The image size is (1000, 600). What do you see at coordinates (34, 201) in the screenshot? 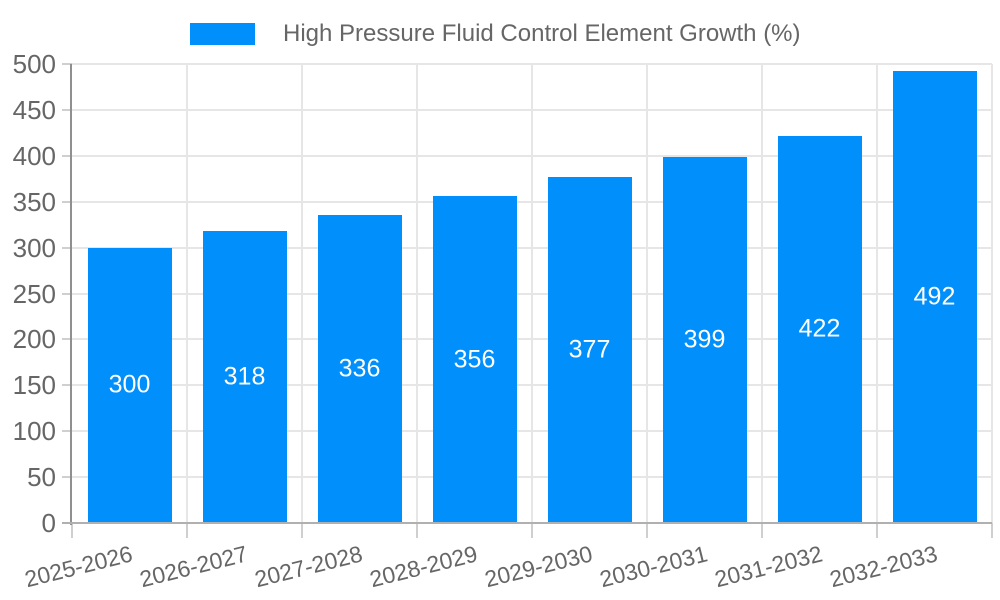
I see `y-tick-label: 350` at bounding box center [34, 201].